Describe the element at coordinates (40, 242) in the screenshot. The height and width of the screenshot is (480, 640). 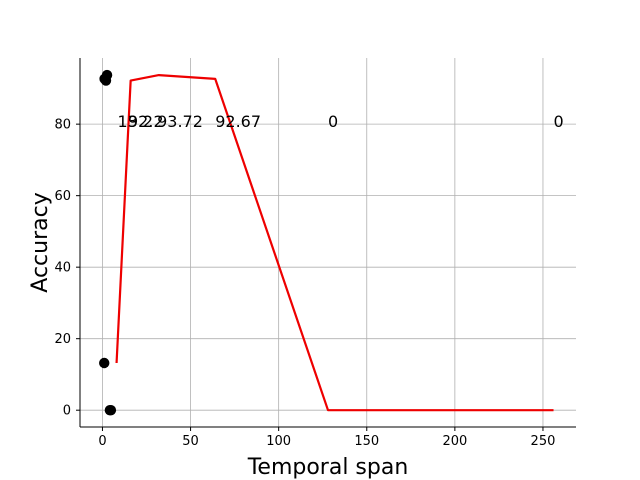
I see `y-axis-title: Accuracy` at that location.